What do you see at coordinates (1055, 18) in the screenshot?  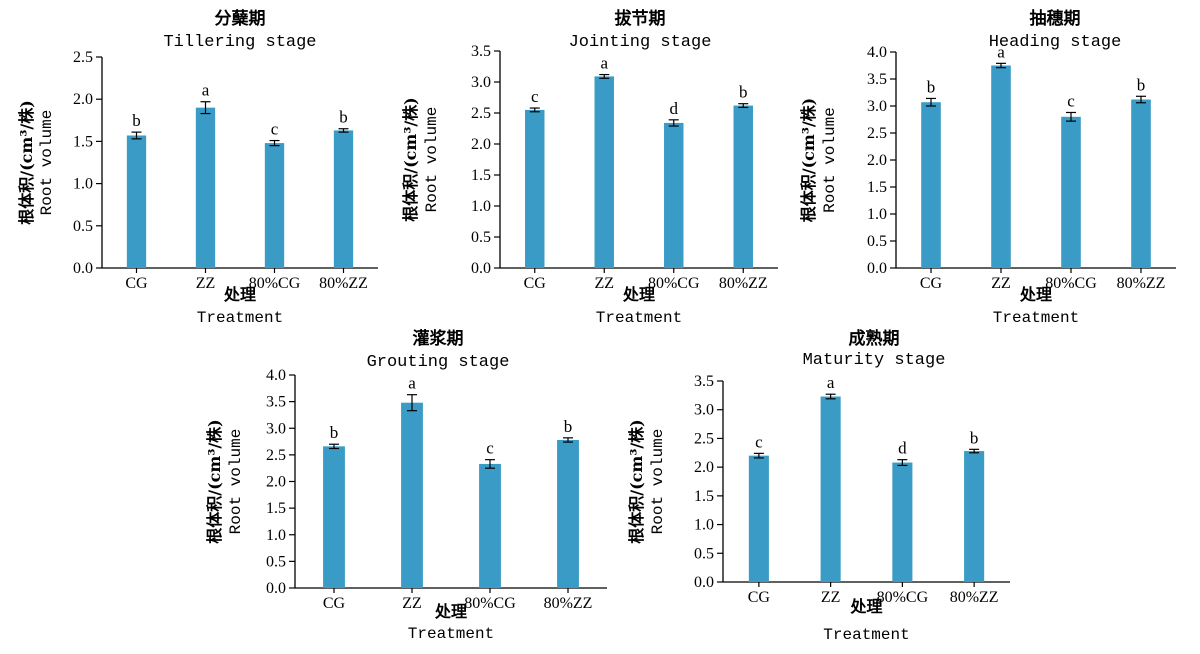 I see `chart-title: 抽穗期` at bounding box center [1055, 18].